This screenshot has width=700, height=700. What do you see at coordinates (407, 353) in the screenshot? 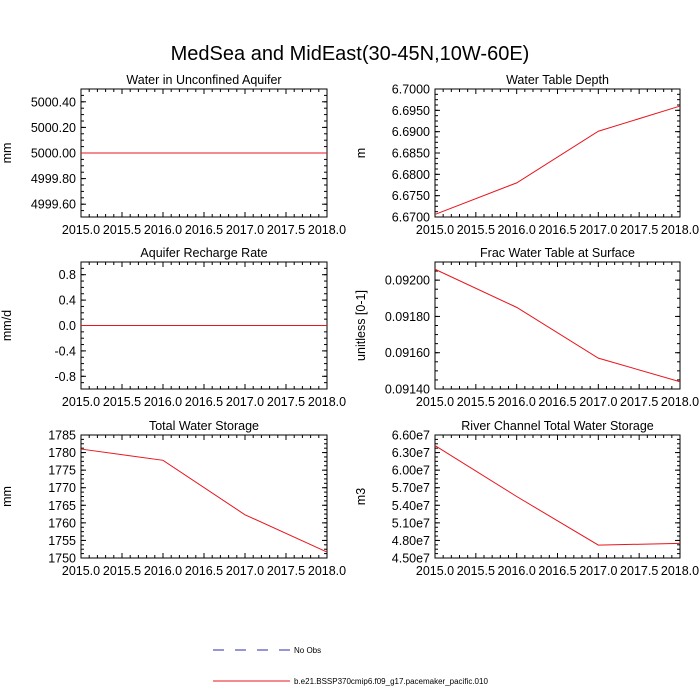
I see `y-tick-label: 0.09160` at bounding box center [407, 353].